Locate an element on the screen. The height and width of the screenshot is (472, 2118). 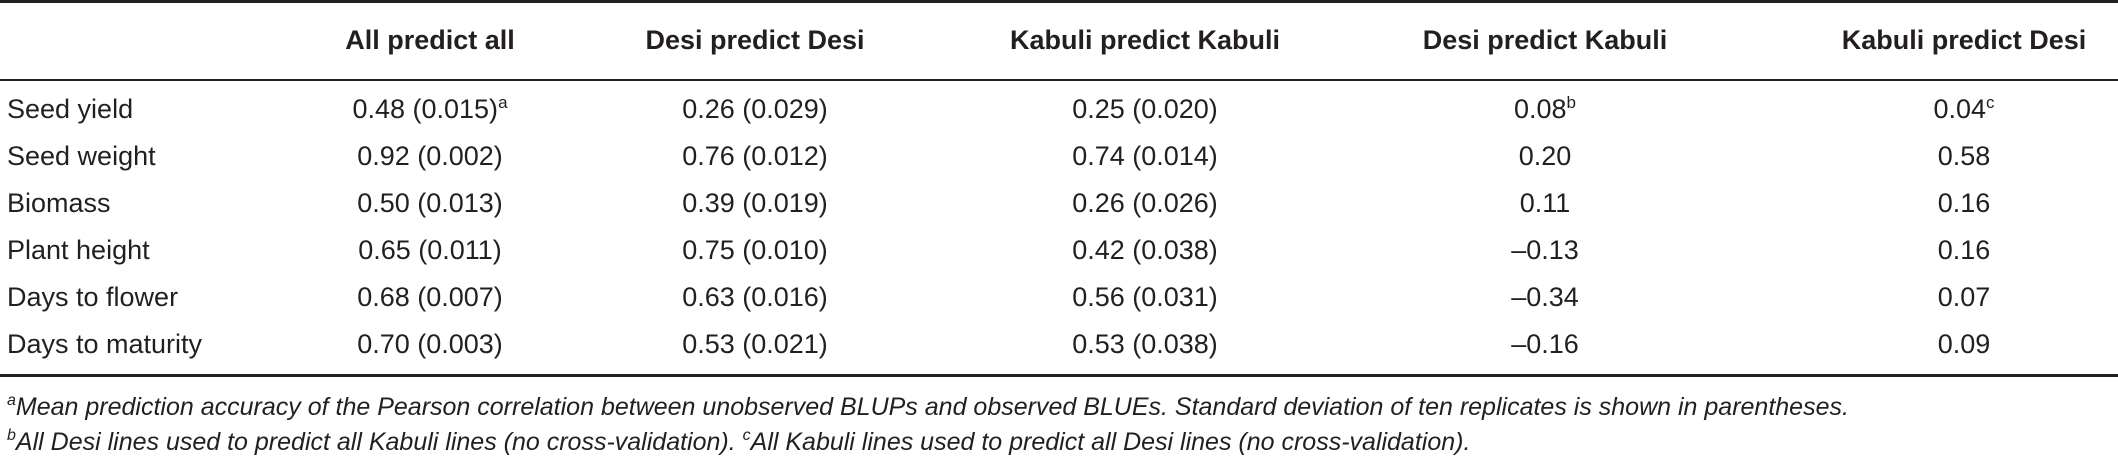
table-cell: –0.13 is located at coordinates (1545, 250).